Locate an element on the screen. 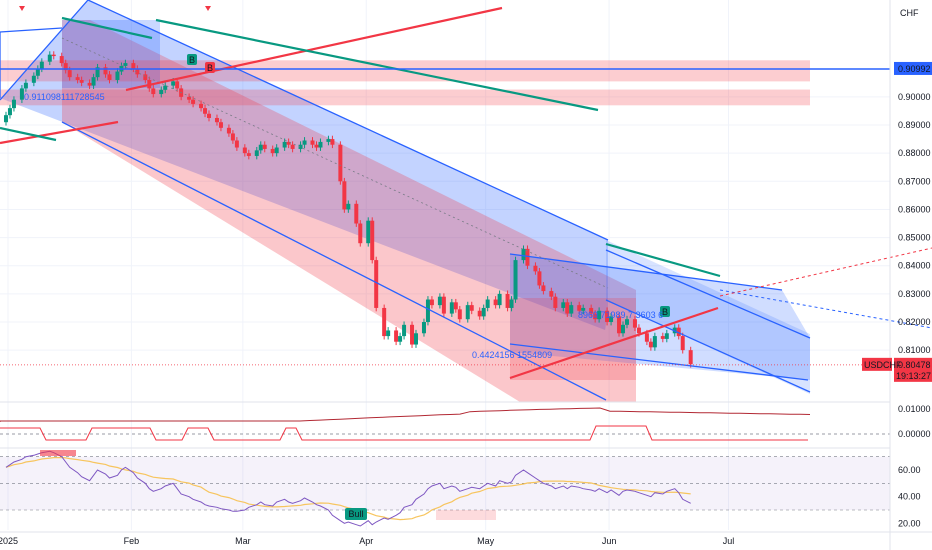 This screenshot has height=550, width=932. mid-fib-label: 8969 71989 7 3603 6 is located at coordinates (620, 315).